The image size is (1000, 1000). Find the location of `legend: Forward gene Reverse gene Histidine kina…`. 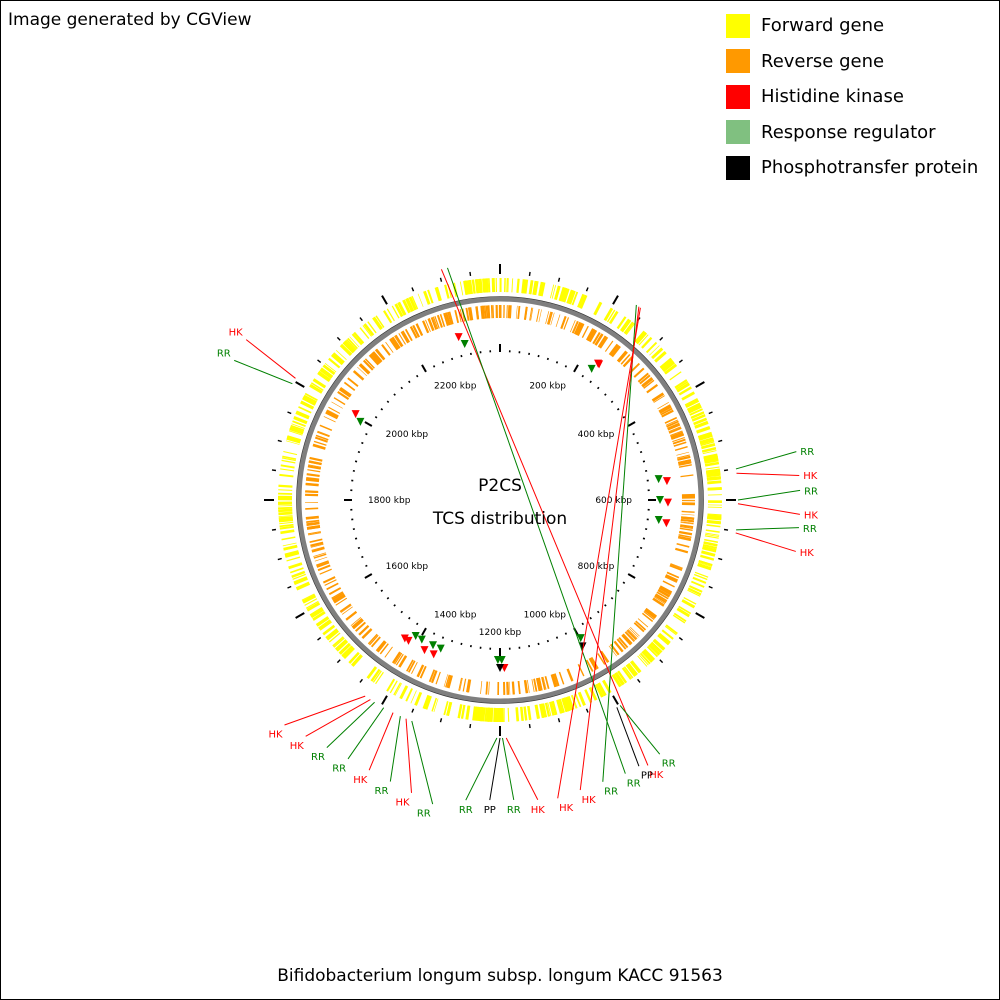

legend: Forward gene Reverse gene Histidine kina… is located at coordinates (852, 97).